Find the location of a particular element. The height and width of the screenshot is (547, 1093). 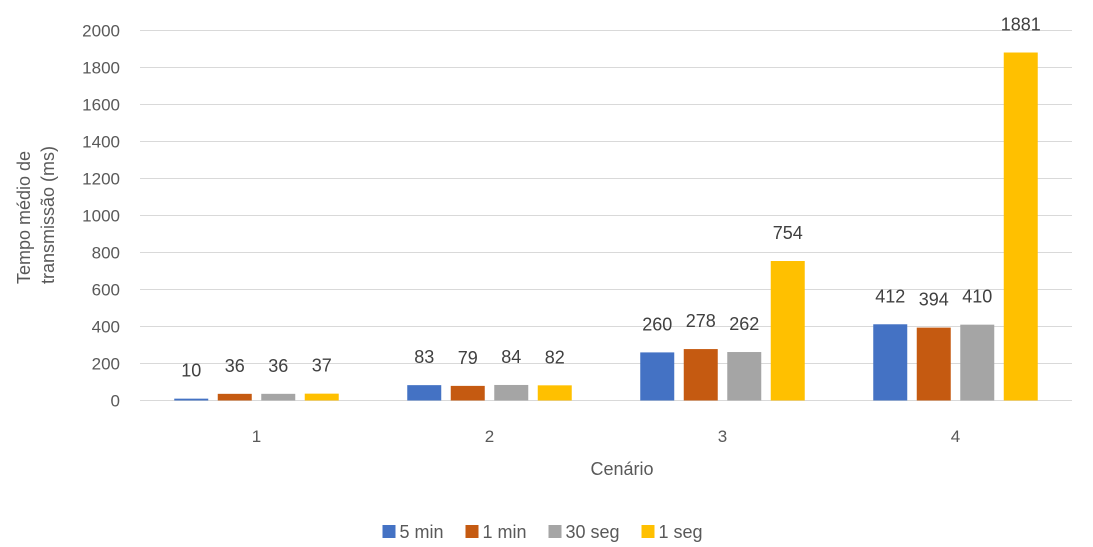

legend-label: 5 min is located at coordinates (422, 532).